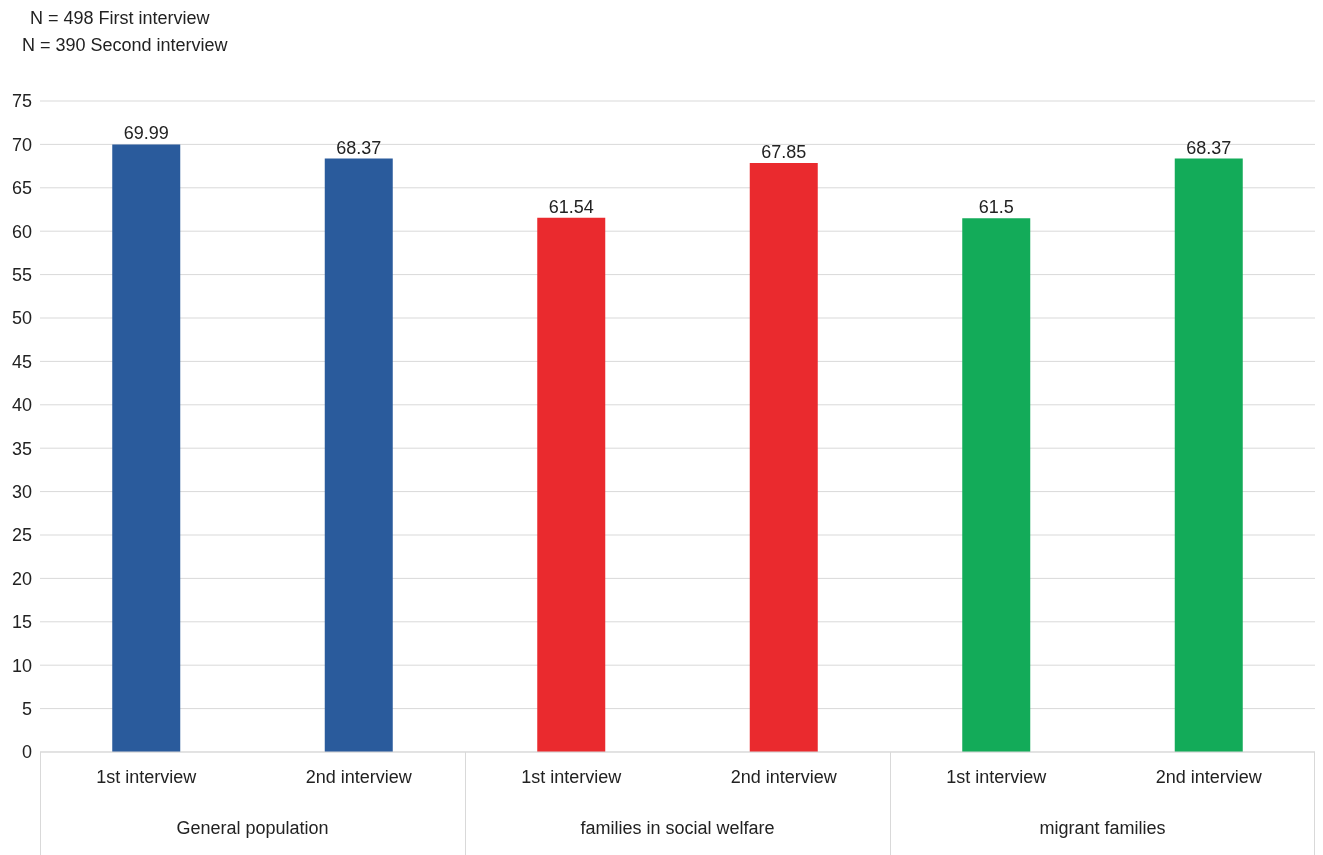 This screenshot has width=1323, height=855. What do you see at coordinates (21, 535) in the screenshot?
I see `y-tick-label: 25` at bounding box center [21, 535].